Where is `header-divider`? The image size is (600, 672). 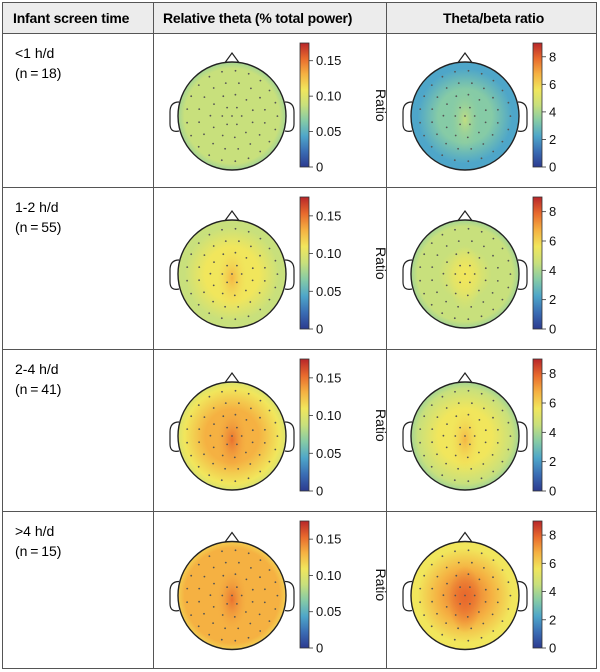
header-divider is located at coordinates (299, 33).